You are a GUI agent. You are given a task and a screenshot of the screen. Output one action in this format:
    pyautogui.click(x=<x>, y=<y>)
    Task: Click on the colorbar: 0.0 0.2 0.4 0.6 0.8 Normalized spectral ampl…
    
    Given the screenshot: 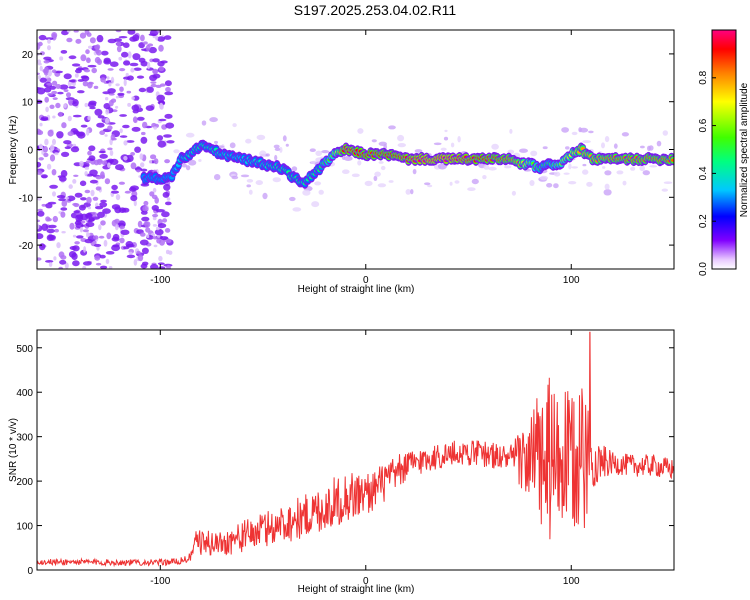 What is the action you would take?
    pyautogui.click(x=724, y=152)
    